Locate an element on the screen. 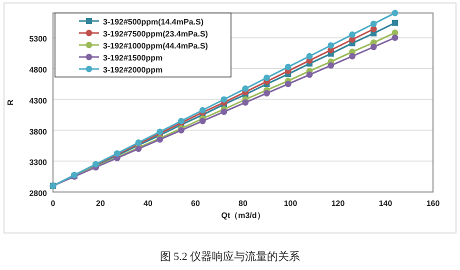  legend-label: 3-192#7500ppm(23.4mPa.S) is located at coordinates (155, 34).